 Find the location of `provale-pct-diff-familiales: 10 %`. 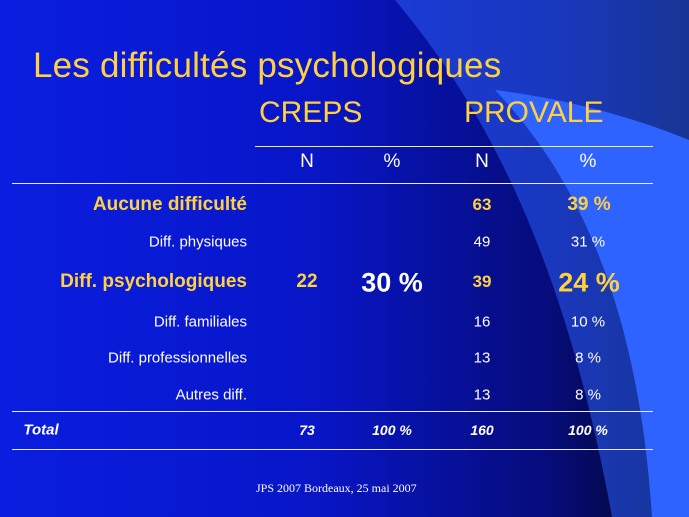

provale-pct-diff-familiales: 10 % is located at coordinates (588, 322).